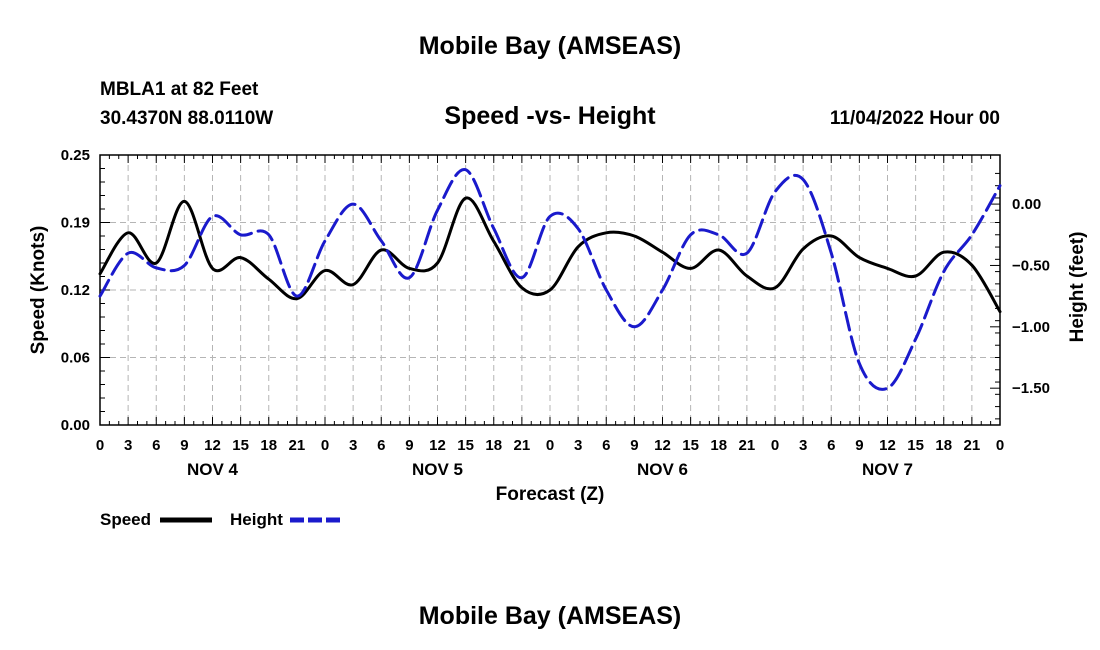  I want to click on day-label: NOV 5, so click(437, 469).